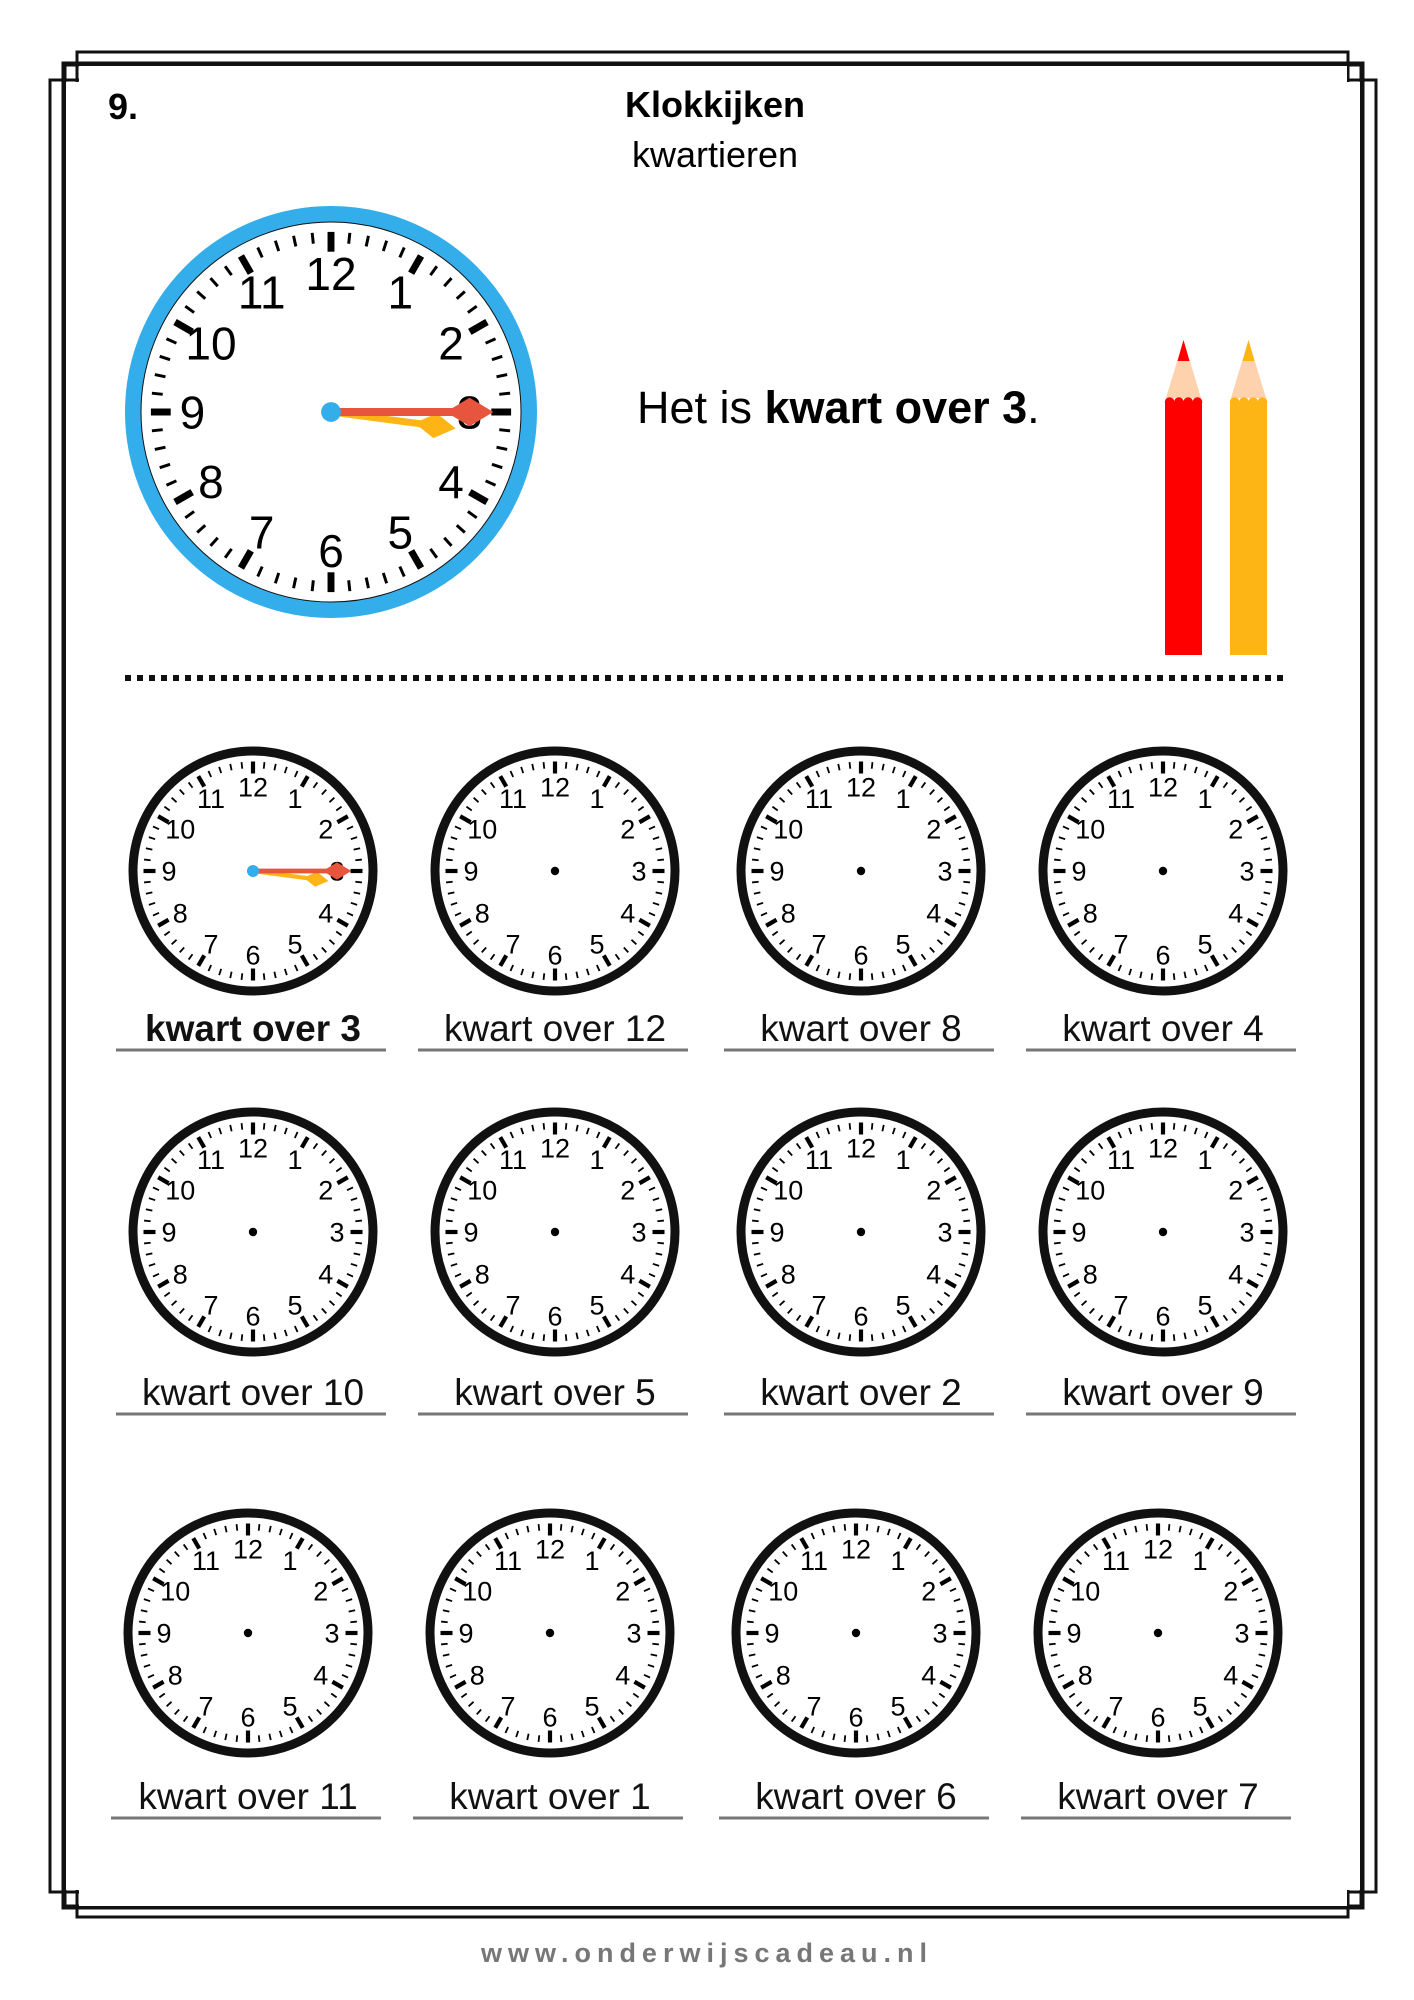 The image size is (1414, 2000). Describe the element at coordinates (253, 1028) in the screenshot. I see `exercise-label: kwart over 3` at that location.